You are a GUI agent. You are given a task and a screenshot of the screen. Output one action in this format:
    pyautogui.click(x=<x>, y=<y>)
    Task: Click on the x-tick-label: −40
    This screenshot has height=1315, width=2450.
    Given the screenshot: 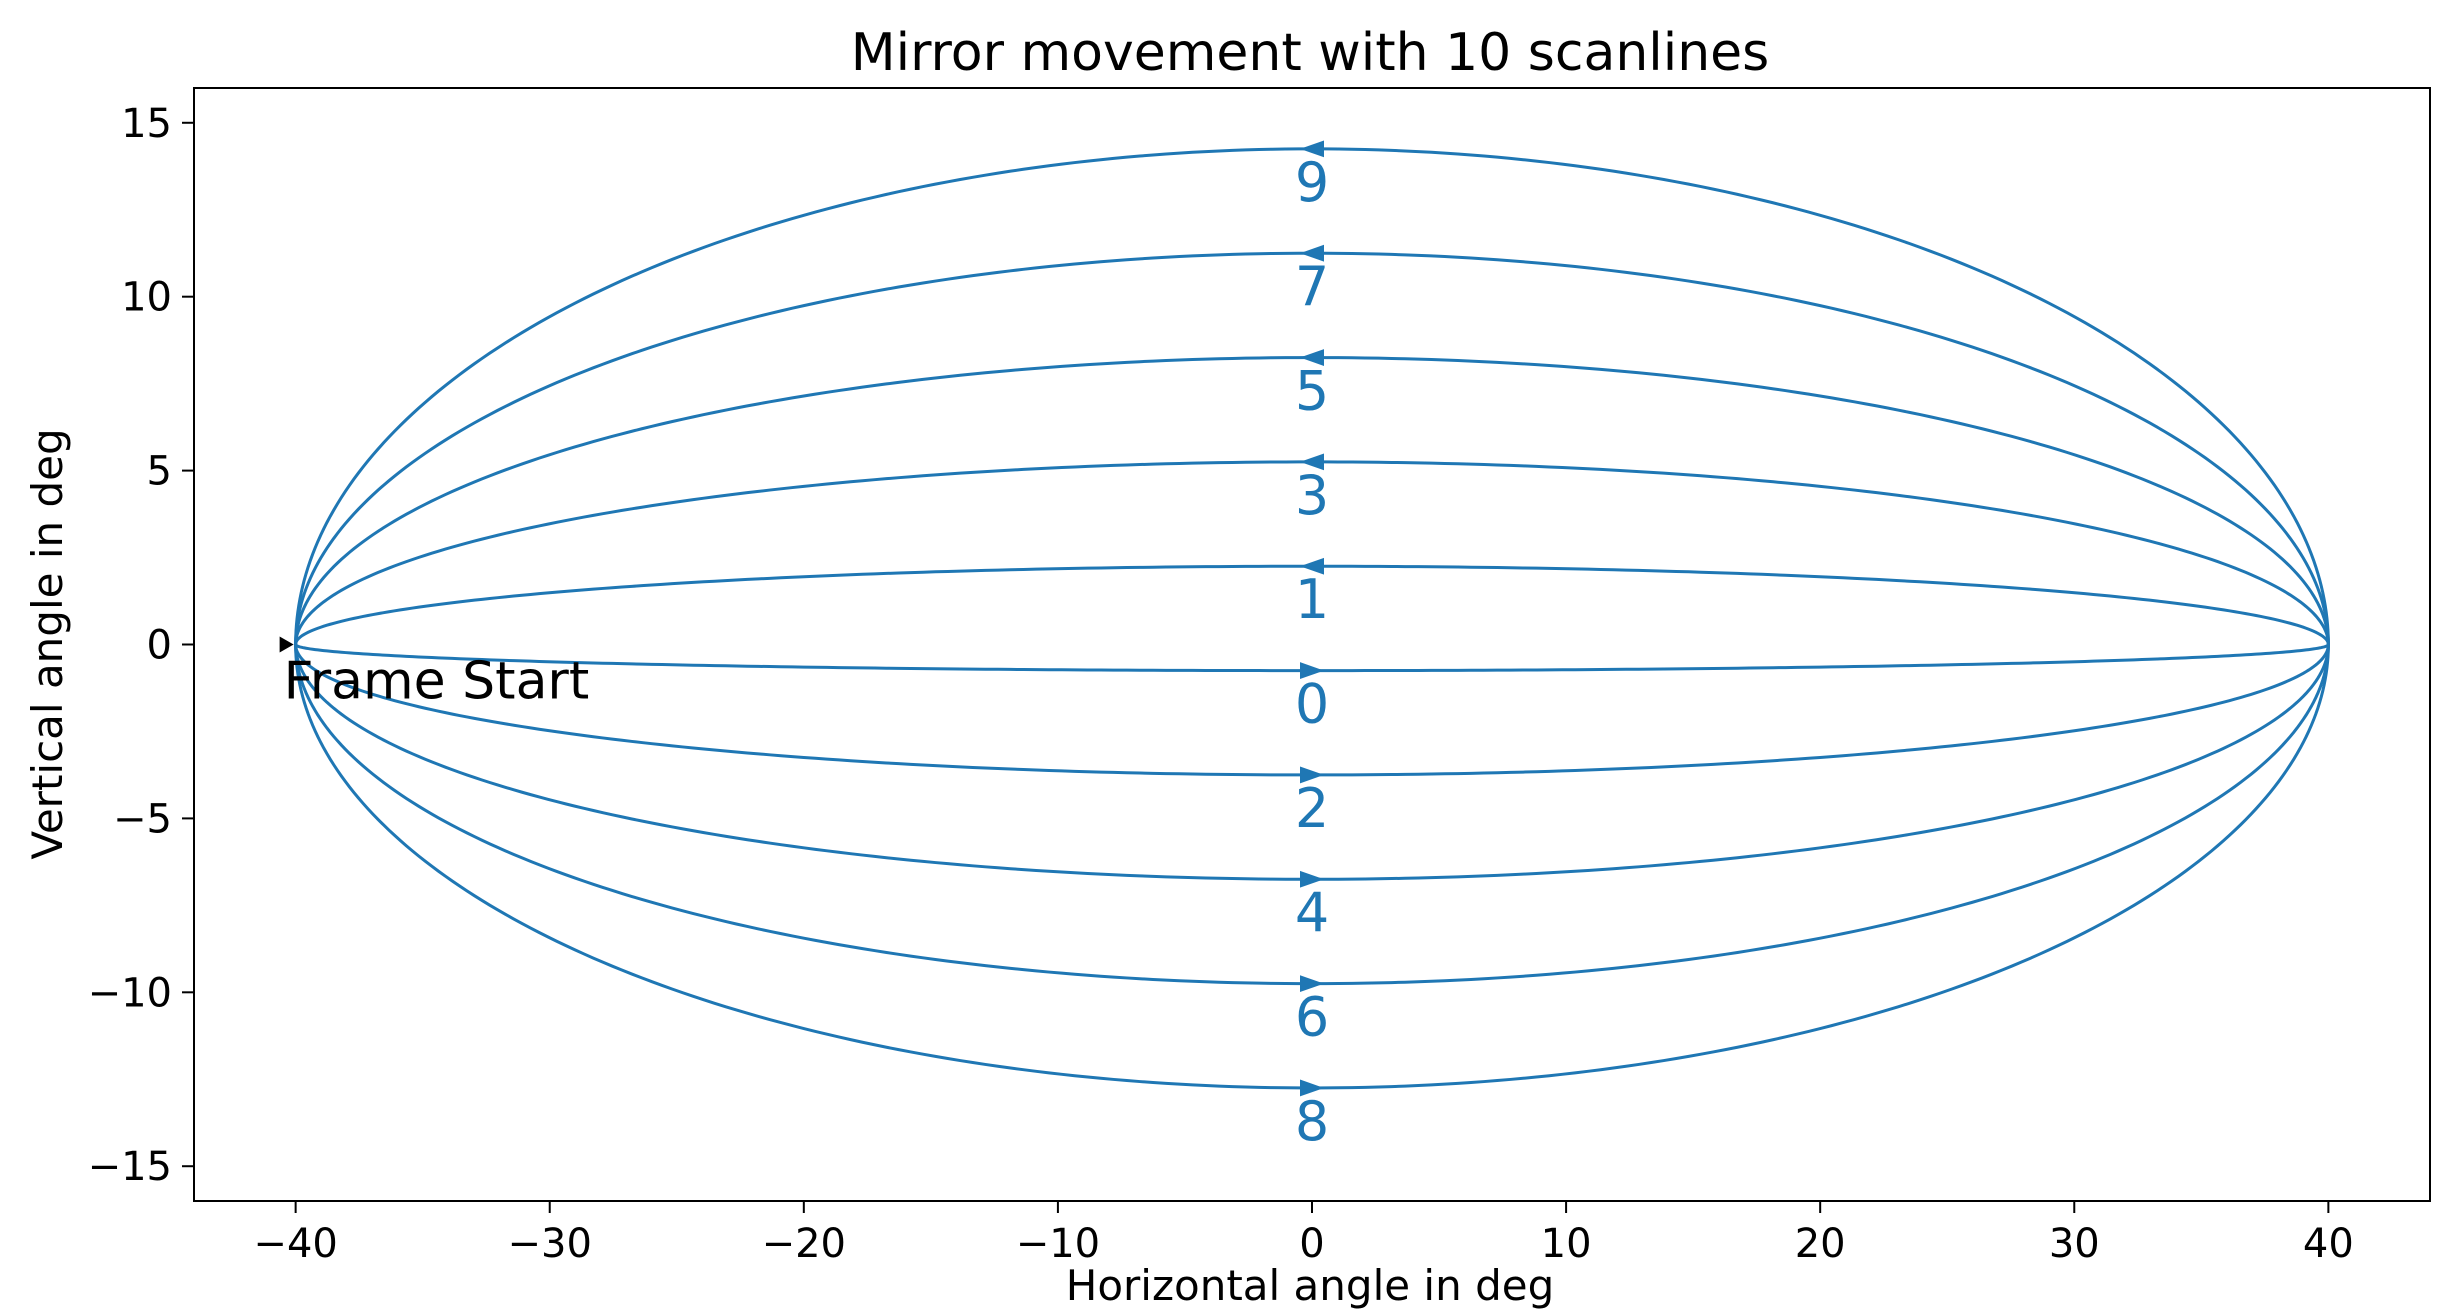 What is the action you would take?
    pyautogui.click(x=295, y=1244)
    